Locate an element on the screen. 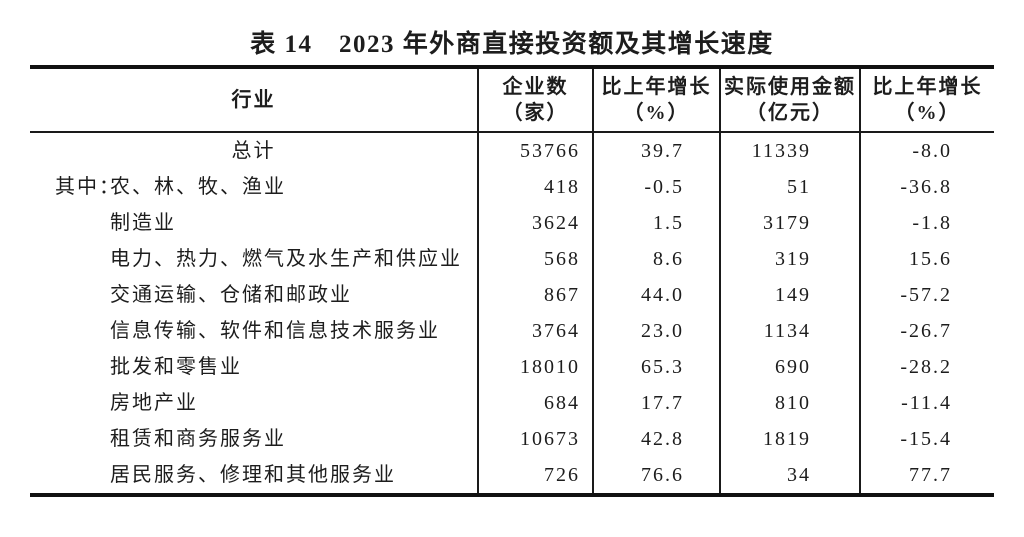 The image size is (1024, 537). enterprises-growth-cell: 76.6 is located at coordinates (656, 476).